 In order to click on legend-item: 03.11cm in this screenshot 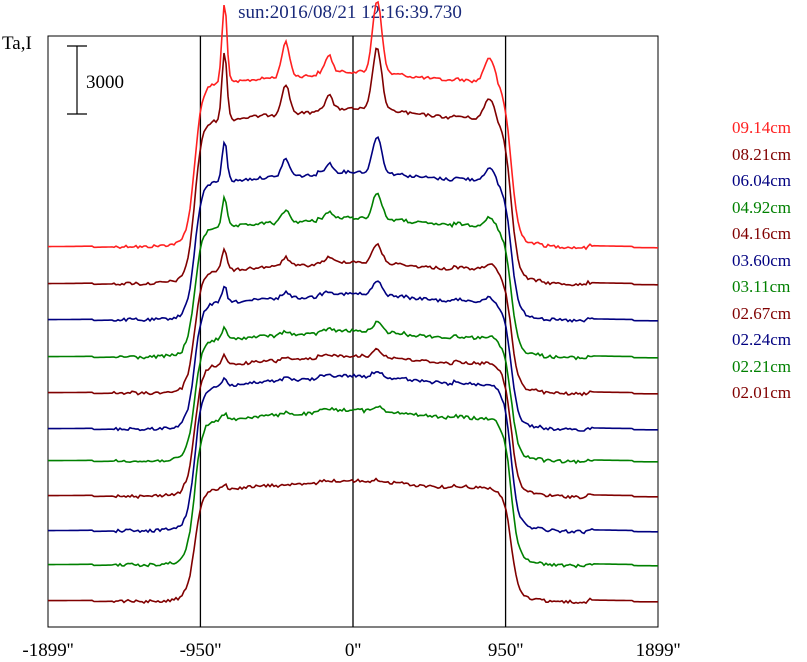, I will do `click(761, 286)`.